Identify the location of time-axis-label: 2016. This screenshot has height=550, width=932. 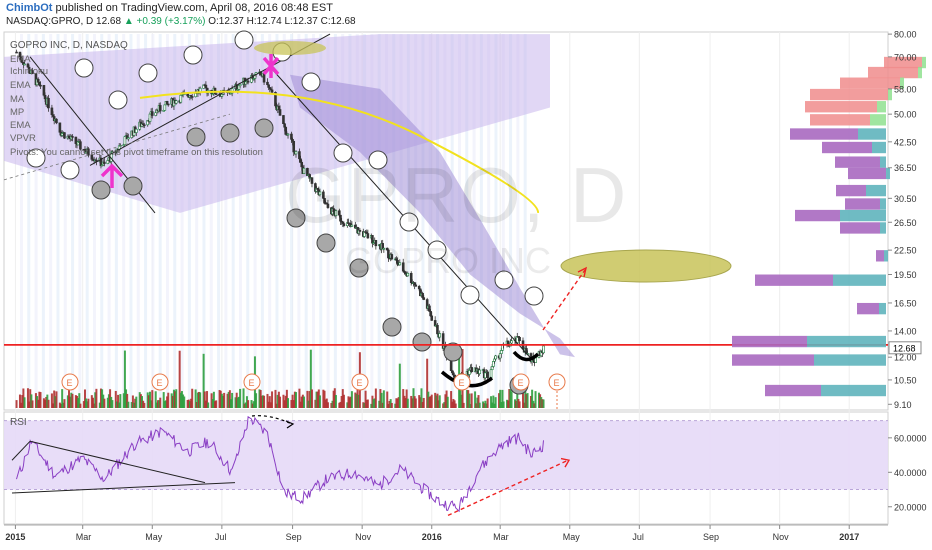
(432, 537).